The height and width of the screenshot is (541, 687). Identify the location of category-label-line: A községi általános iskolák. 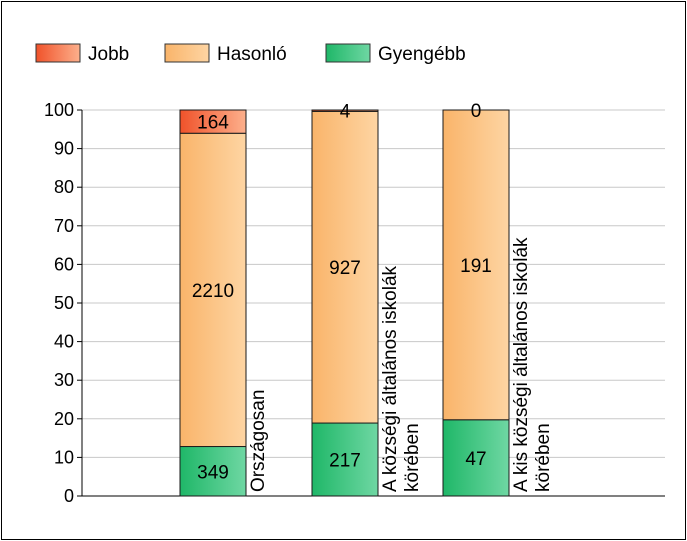
(390, 378).